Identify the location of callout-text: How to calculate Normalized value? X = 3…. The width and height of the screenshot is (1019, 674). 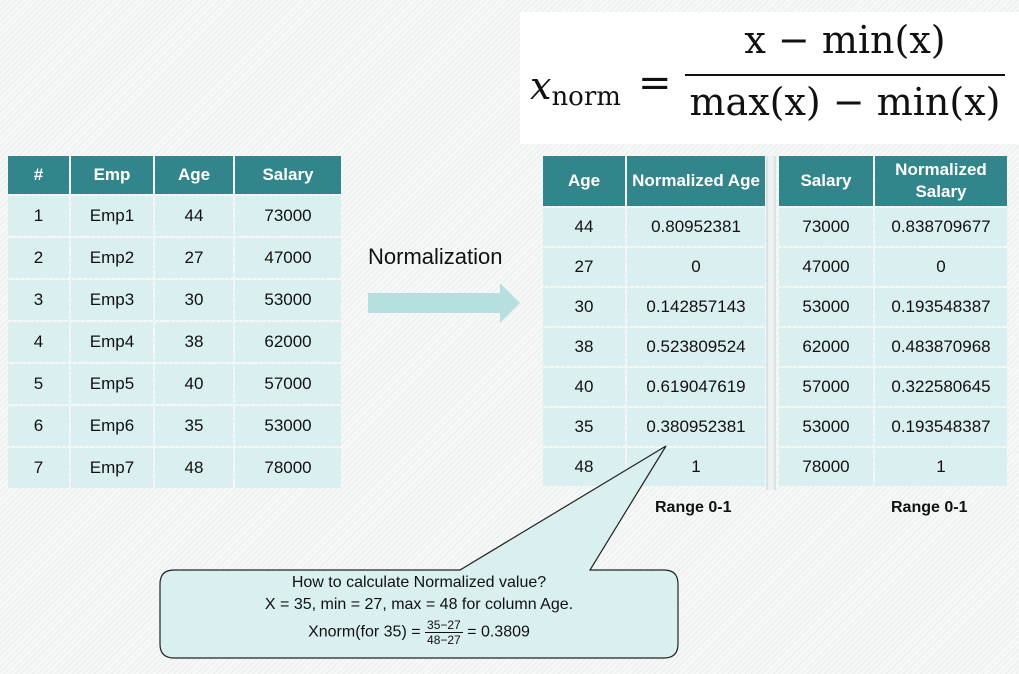
(419, 609).